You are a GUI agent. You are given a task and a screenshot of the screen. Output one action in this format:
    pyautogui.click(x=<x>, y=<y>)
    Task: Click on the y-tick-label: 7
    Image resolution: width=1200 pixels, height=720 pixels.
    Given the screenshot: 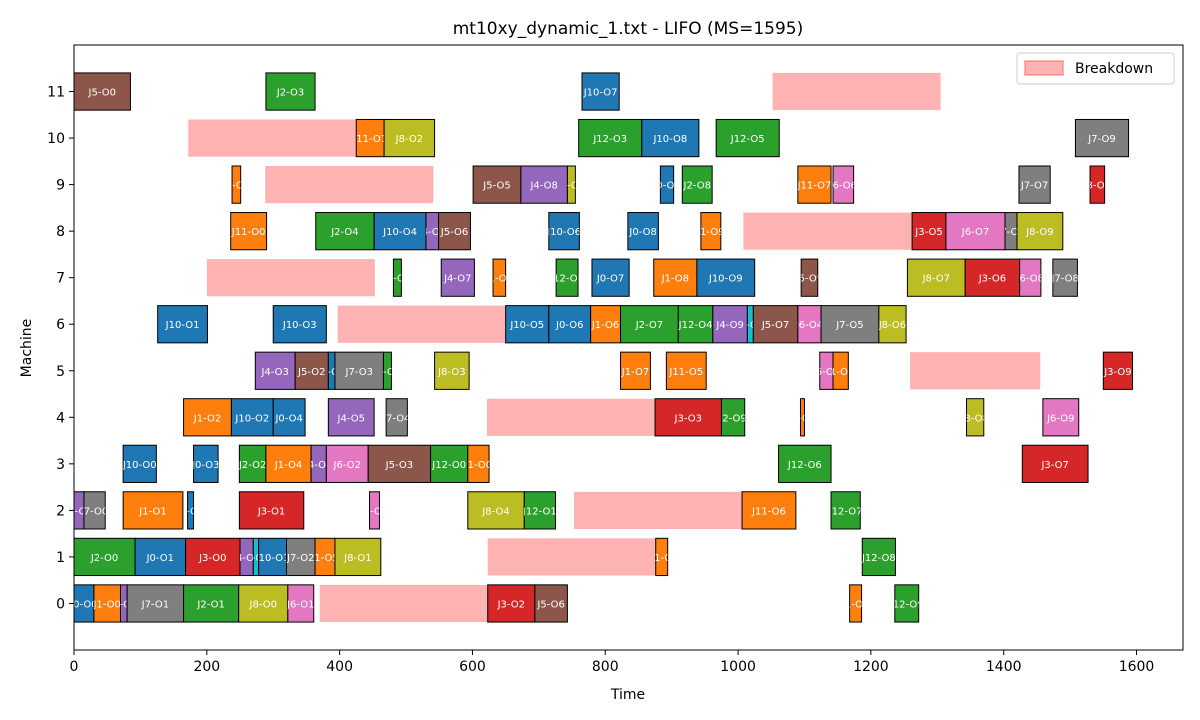 What is the action you would take?
    pyautogui.click(x=60, y=279)
    